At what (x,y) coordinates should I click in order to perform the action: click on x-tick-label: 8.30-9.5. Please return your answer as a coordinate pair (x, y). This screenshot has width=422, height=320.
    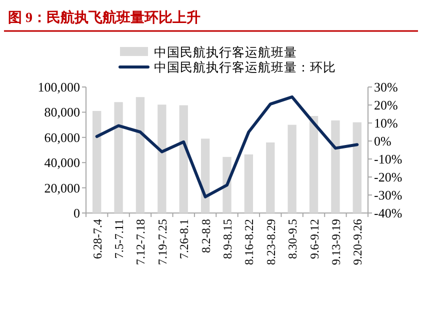
    Looking at the image, I should click on (293, 239).